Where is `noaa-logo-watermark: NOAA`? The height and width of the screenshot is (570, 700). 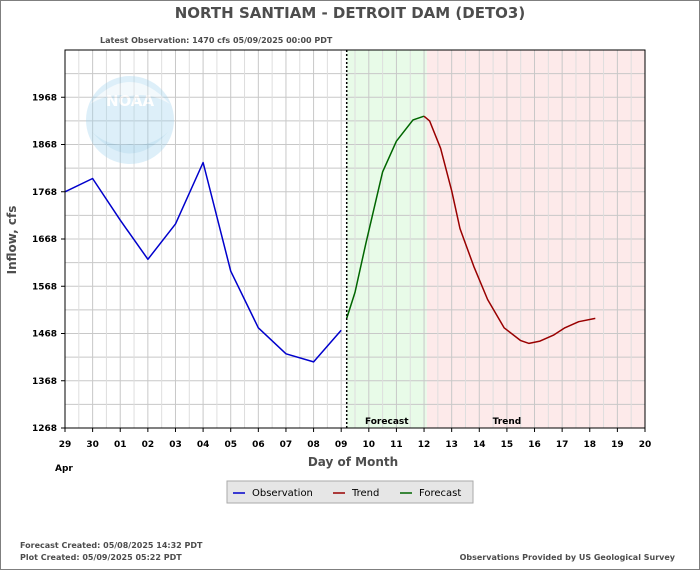 noaa-logo-watermark: NOAA is located at coordinates (130, 120).